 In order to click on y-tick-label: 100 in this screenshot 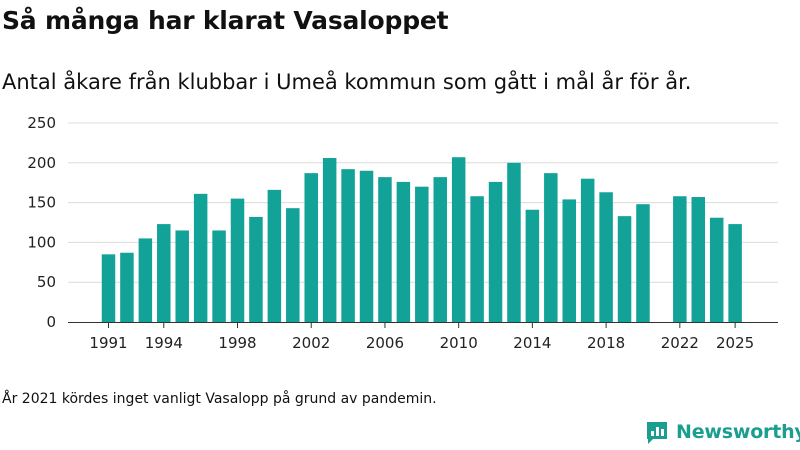, I will do `click(41, 242)`.